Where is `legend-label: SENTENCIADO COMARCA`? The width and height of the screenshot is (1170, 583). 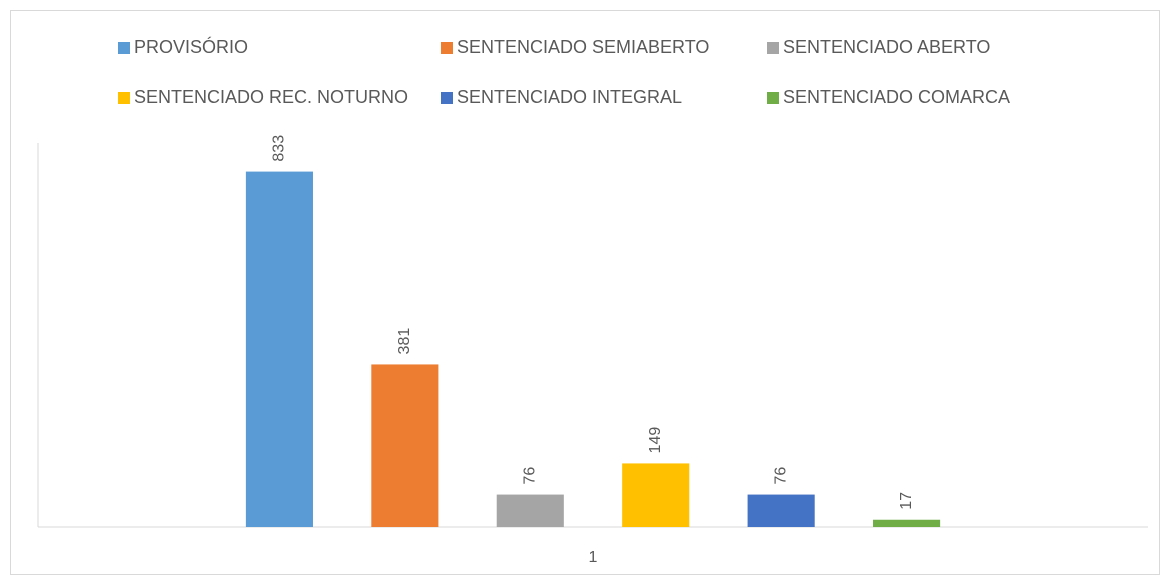
legend-label: SENTENCIADO COMARCA is located at coordinates (896, 97).